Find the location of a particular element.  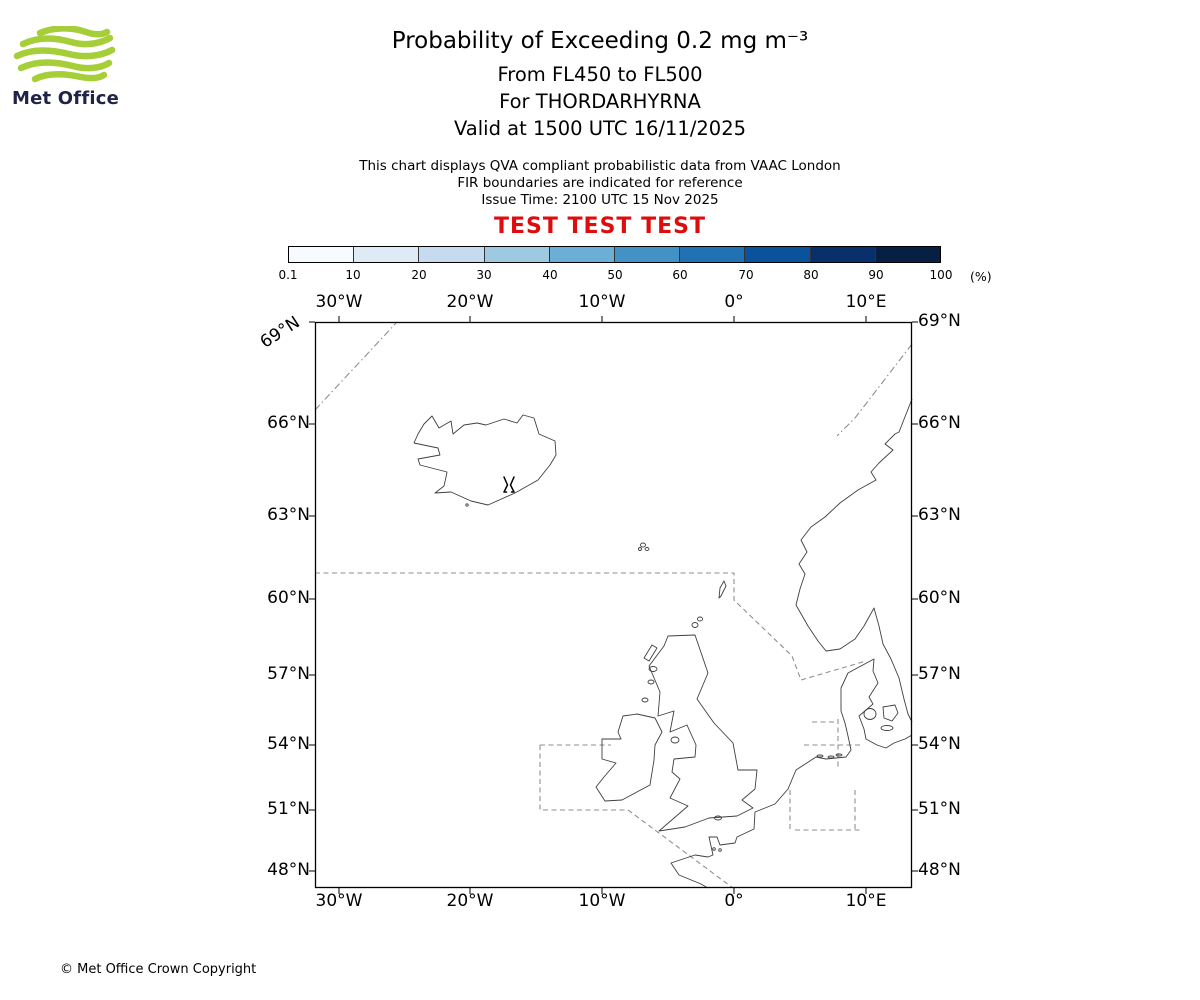

lat-label-left: 48°N is located at coordinates (288, 870).